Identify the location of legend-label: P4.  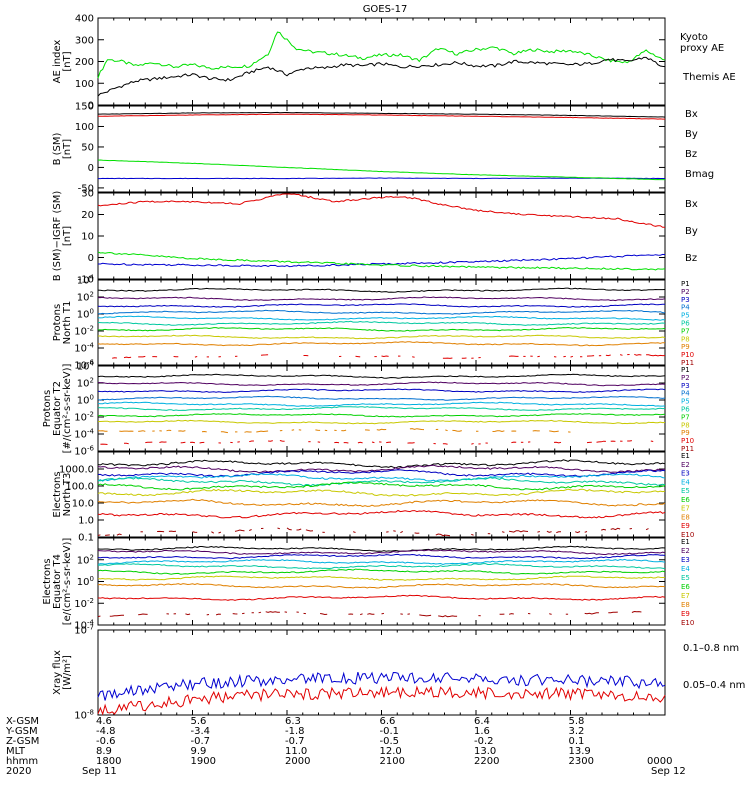
(685, 394).